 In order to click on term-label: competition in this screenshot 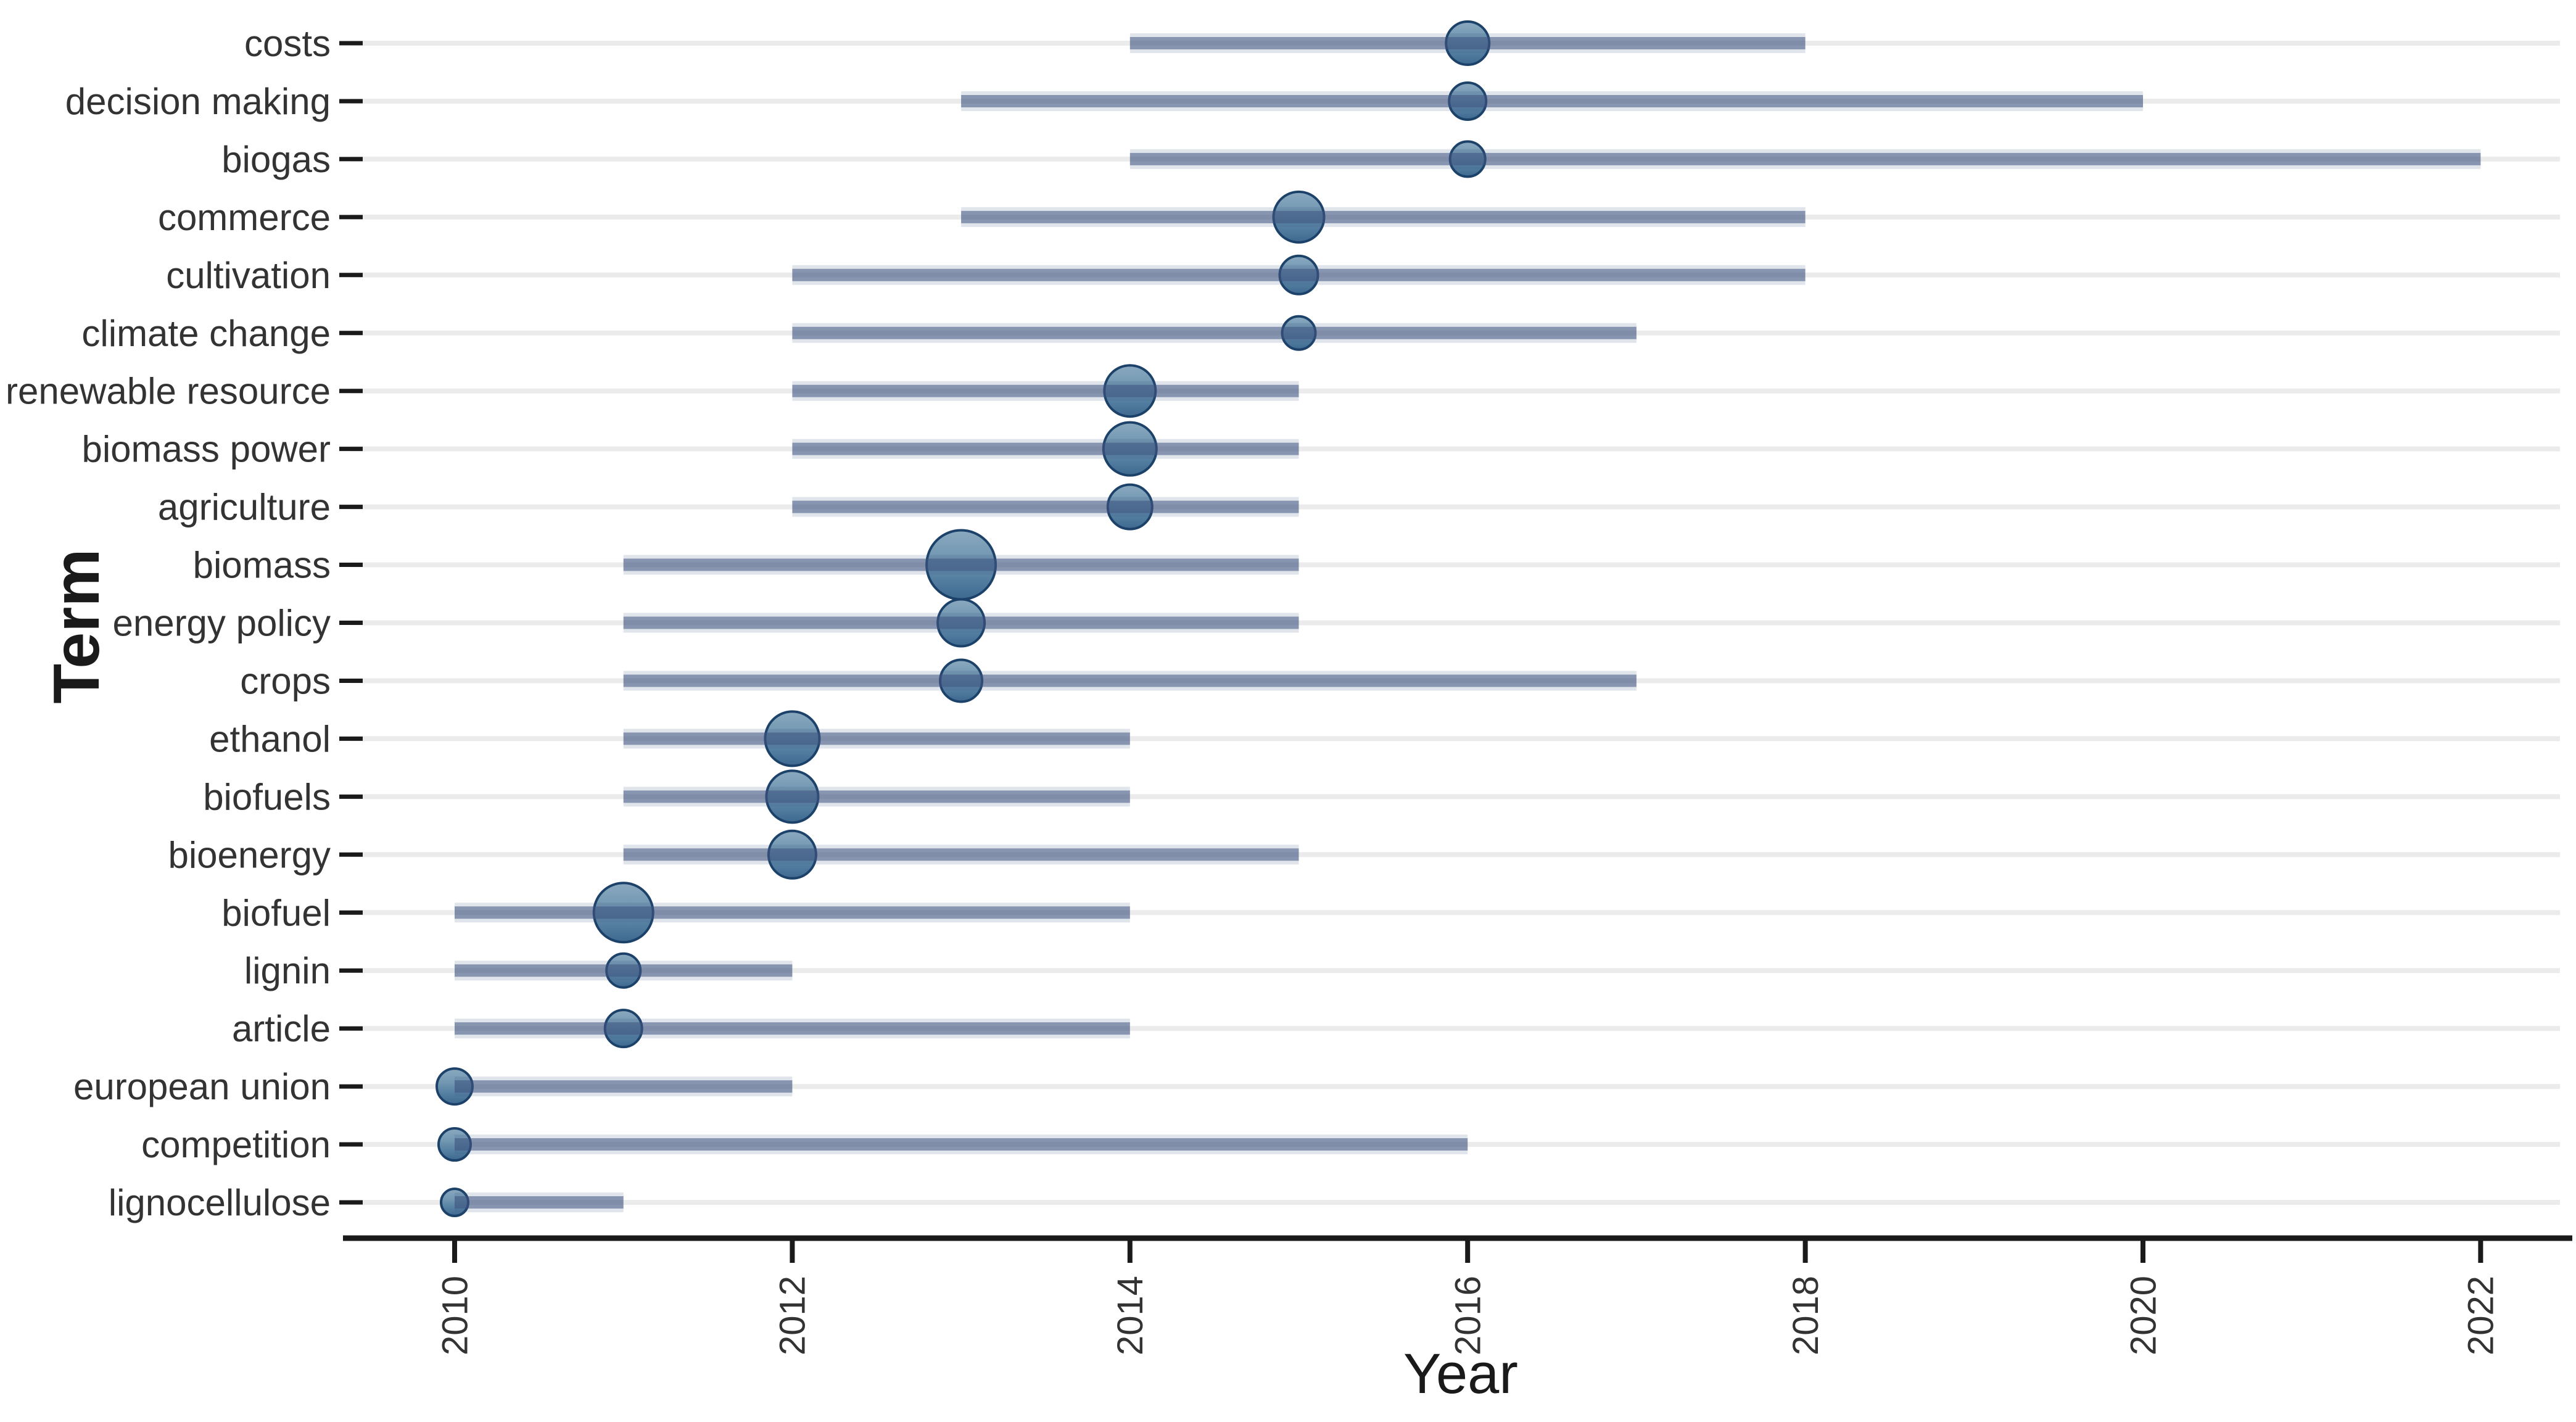, I will do `click(236, 1144)`.